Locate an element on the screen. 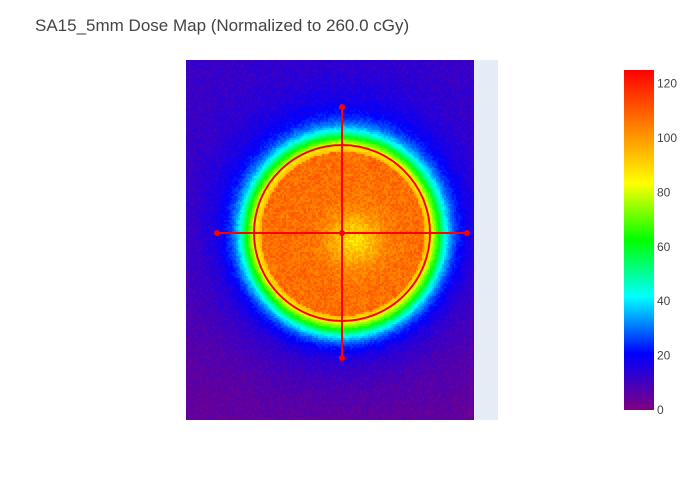 This screenshot has width=700, height=500. colorbar: 0 20 40 60 80 100 120 is located at coordinates (650, 243).